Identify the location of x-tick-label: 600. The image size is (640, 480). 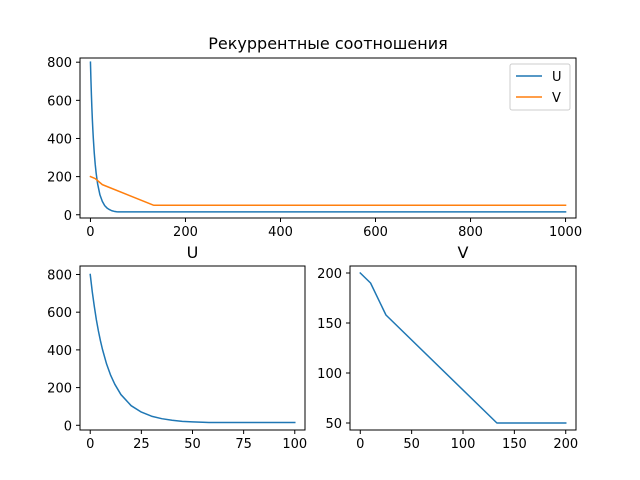
(375, 232).